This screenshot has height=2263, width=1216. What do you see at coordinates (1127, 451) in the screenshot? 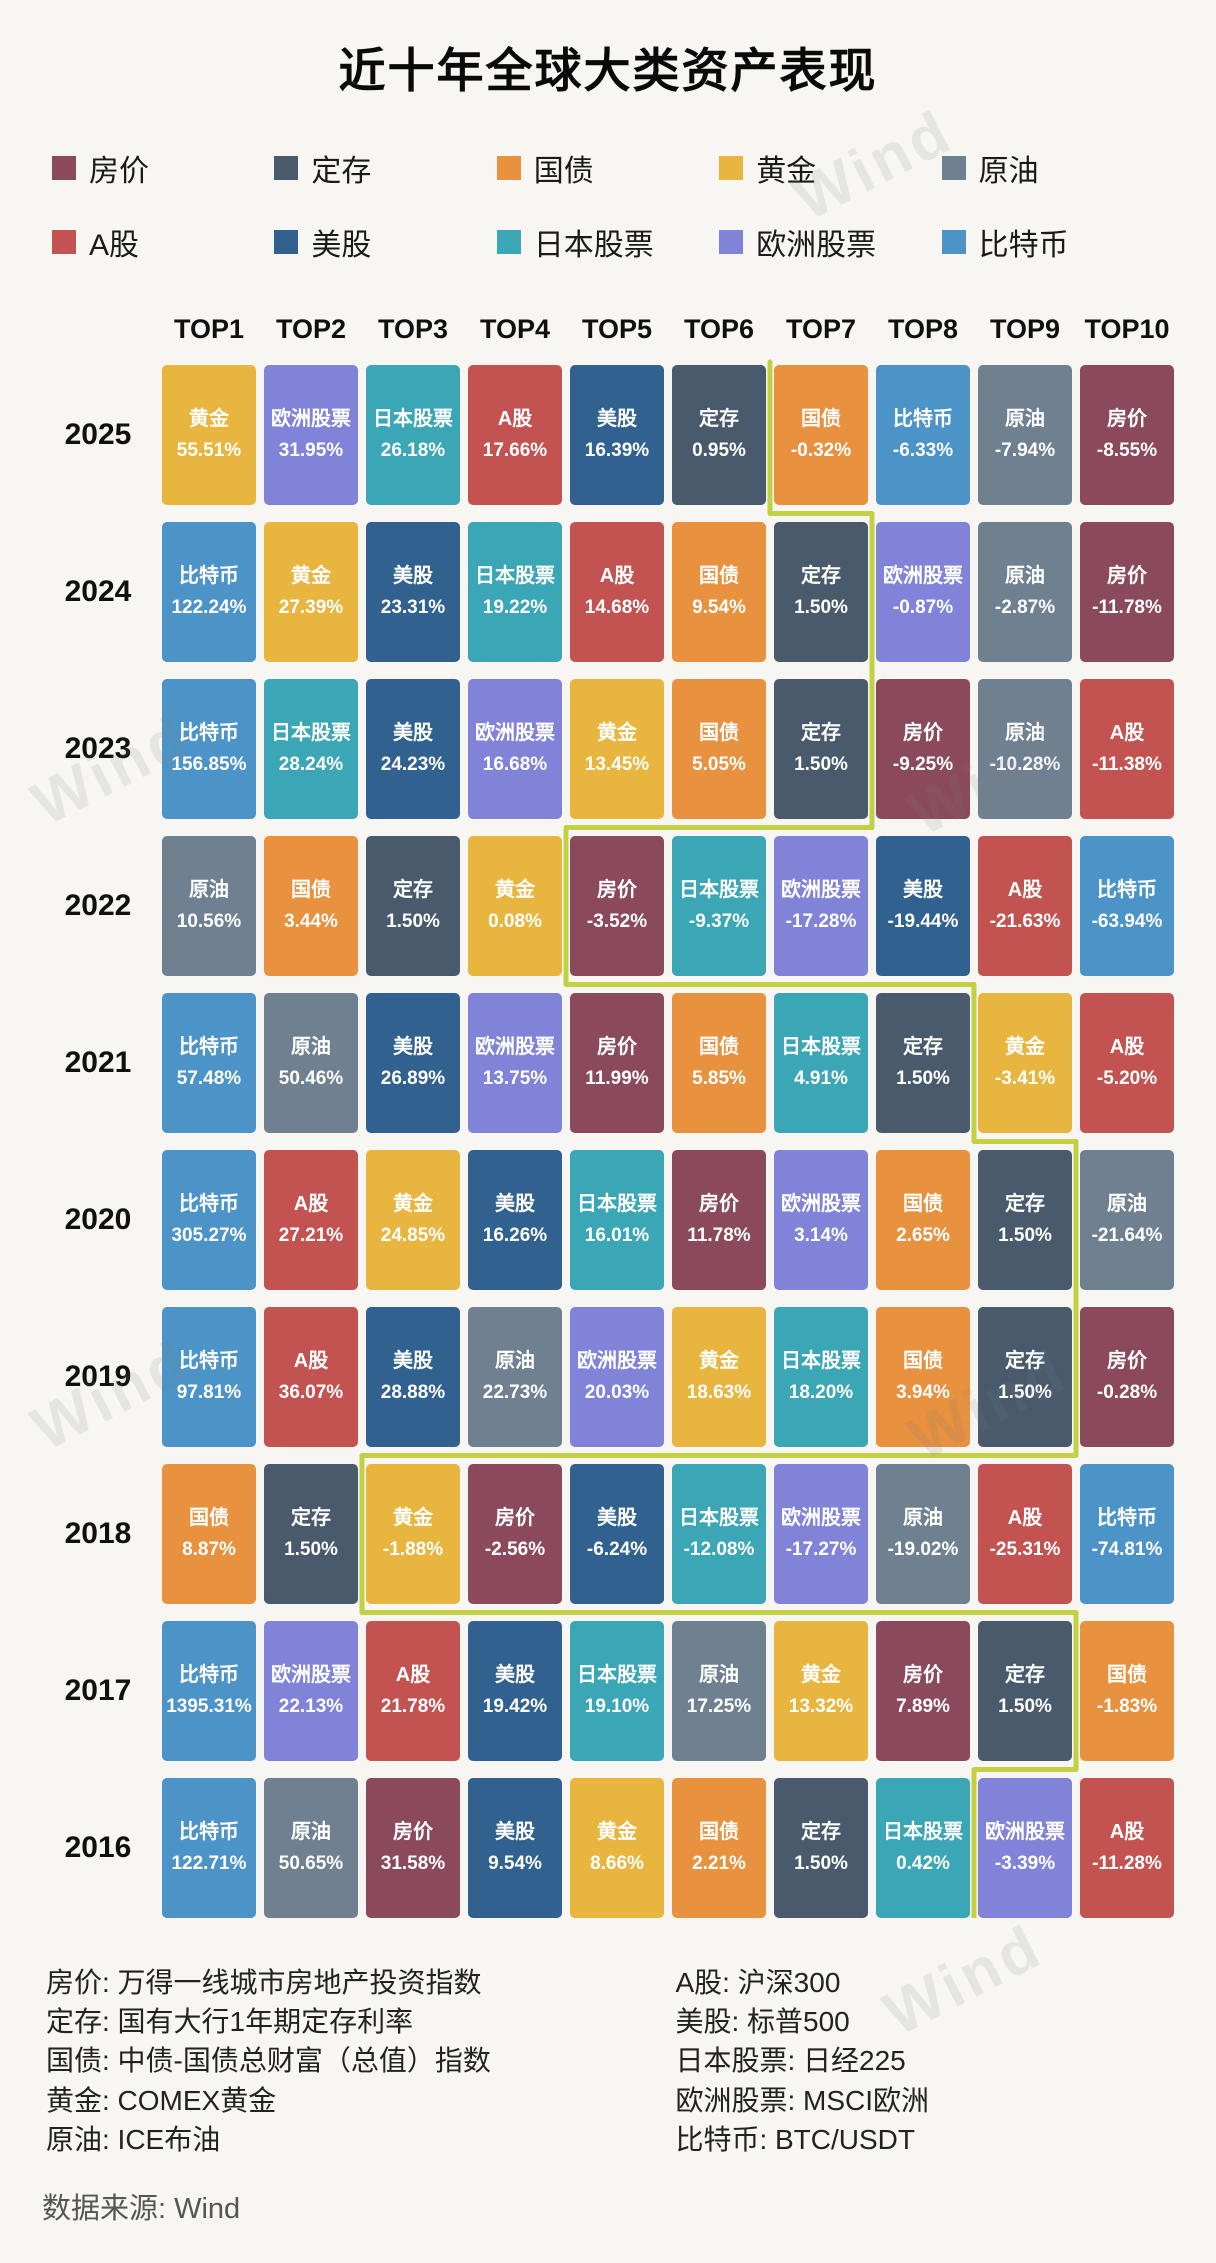
I see `asset-return: -8.55%` at bounding box center [1127, 451].